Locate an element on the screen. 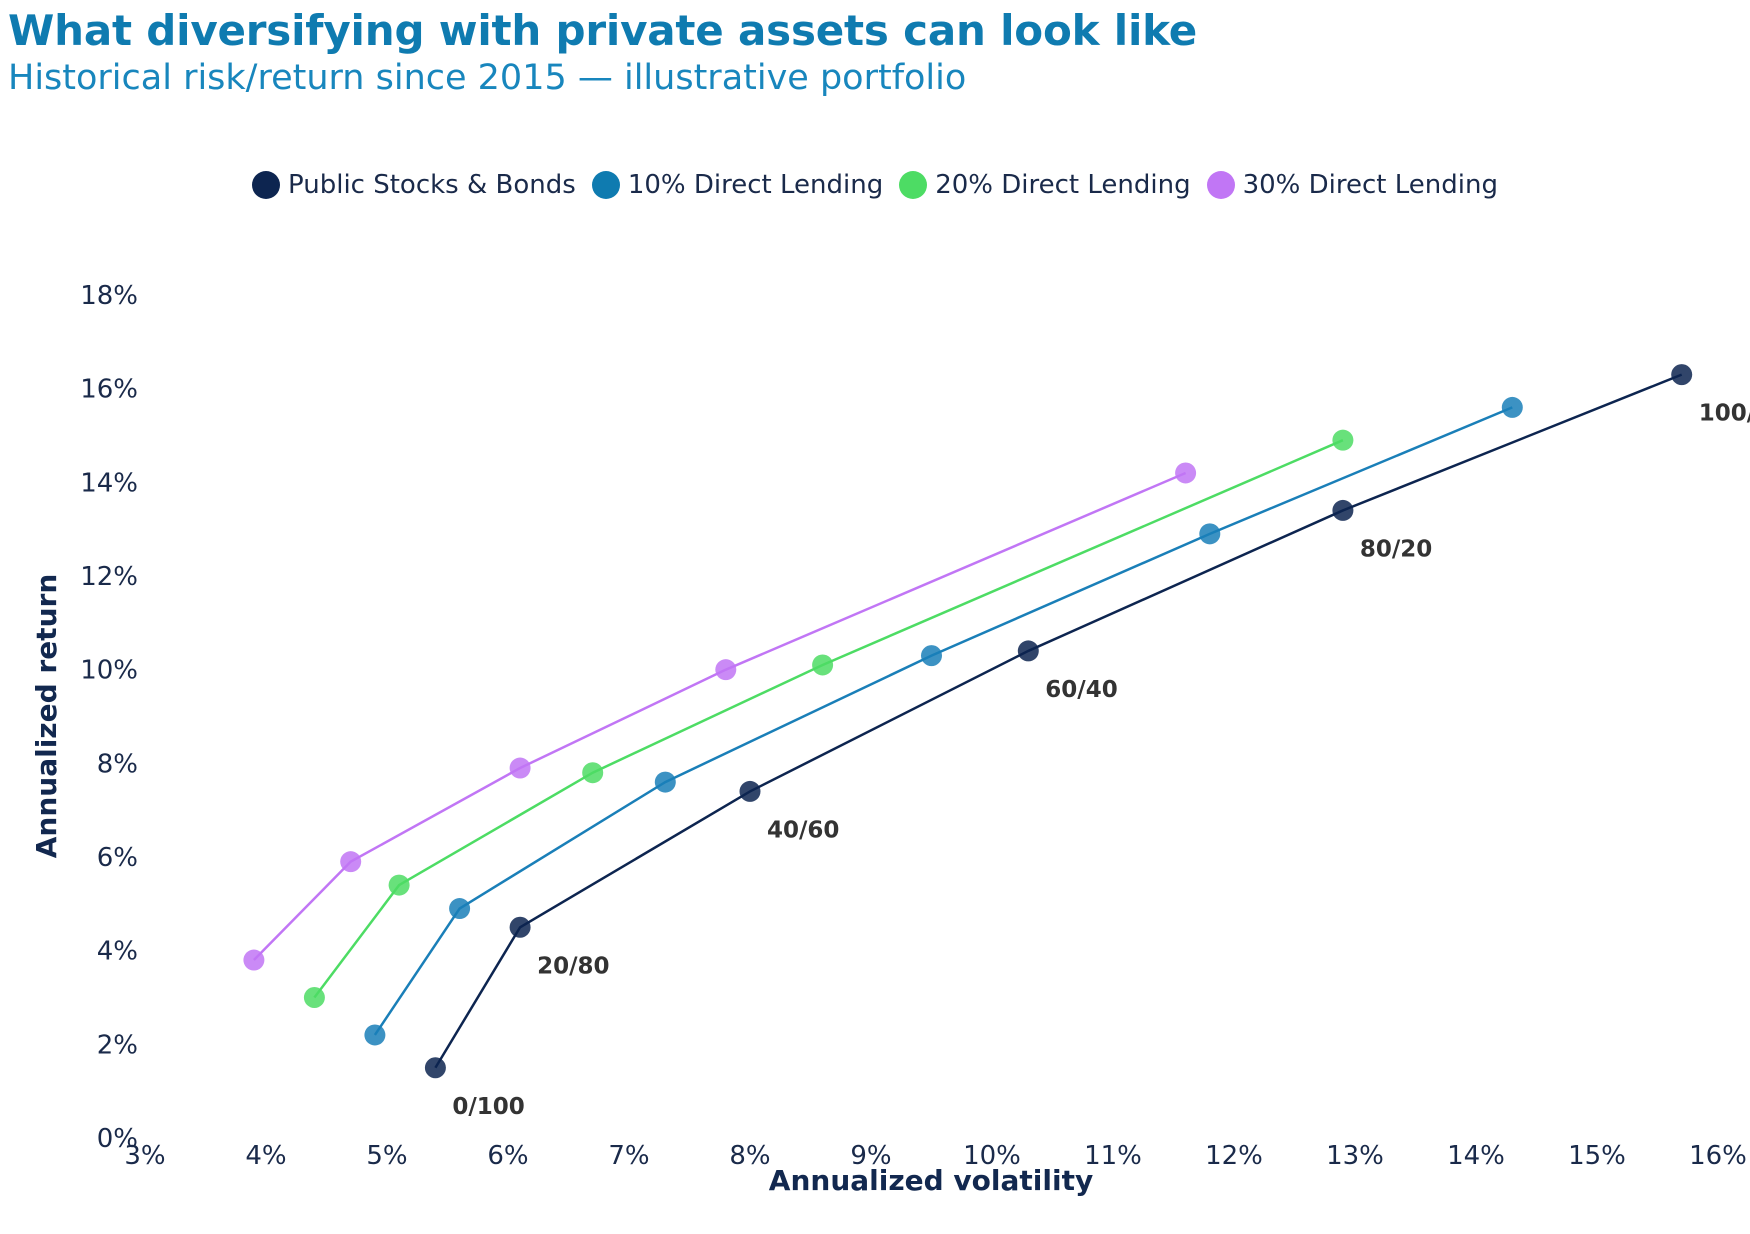 Image resolution: width=1750 pixels, height=1234 pixels. y-tick-label: 8% is located at coordinates (117, 764).